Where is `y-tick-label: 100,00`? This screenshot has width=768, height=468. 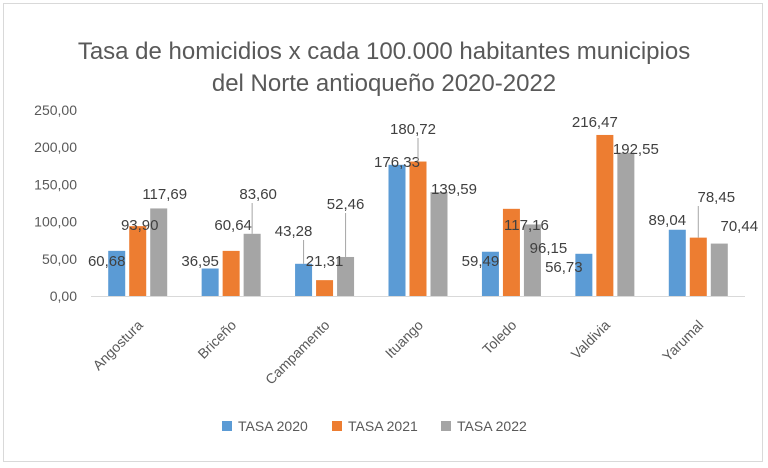 y-tick-label: 100,00 is located at coordinates (55, 222).